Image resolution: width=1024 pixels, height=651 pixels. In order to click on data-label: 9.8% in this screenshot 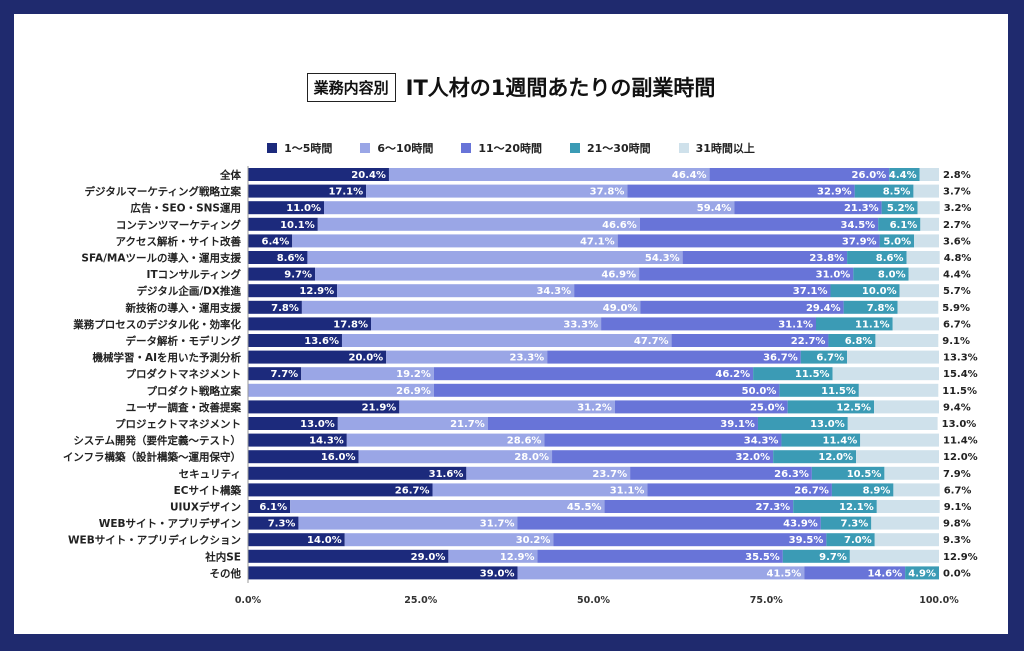, I will do `click(957, 524)`.